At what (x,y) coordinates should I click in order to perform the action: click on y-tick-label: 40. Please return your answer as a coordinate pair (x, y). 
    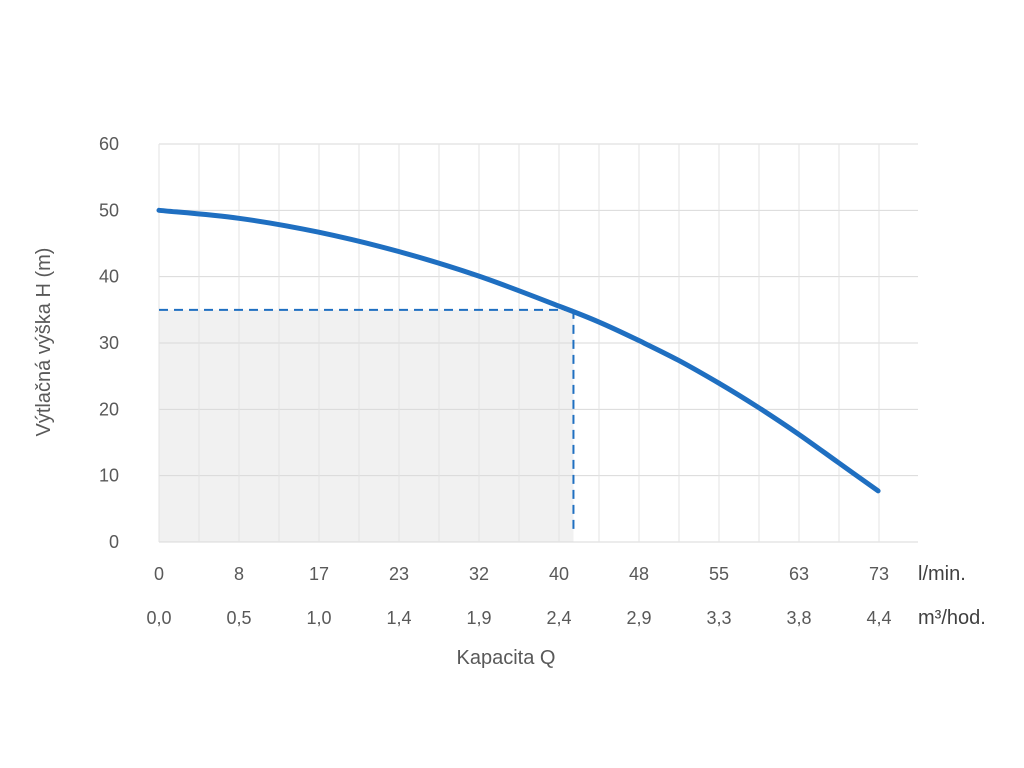
    Looking at the image, I should click on (109, 277).